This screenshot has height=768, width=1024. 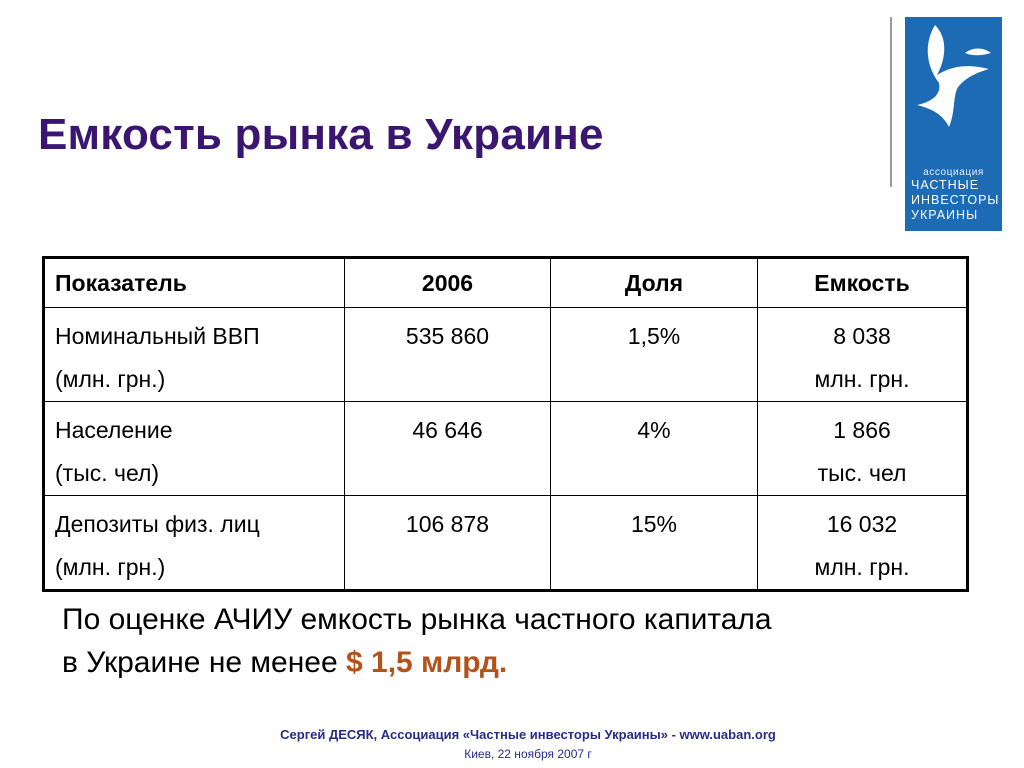 What do you see at coordinates (447, 543) in the screenshot?
I see `value-2006-cell: 106 878` at bounding box center [447, 543].